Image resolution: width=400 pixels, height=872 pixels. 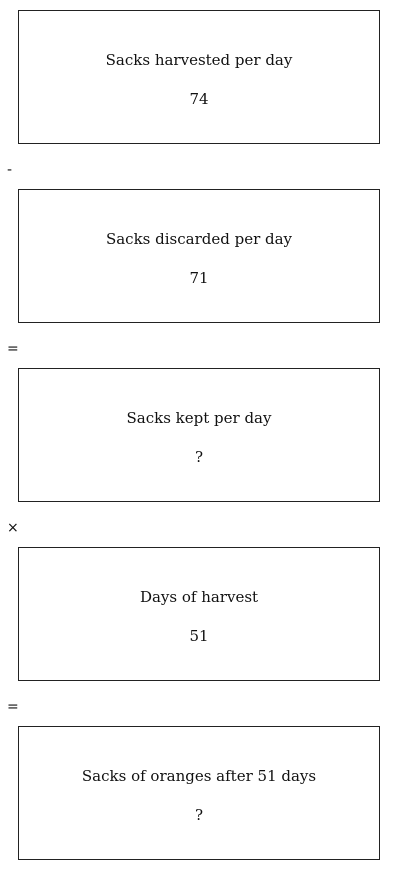 What do you see at coordinates (199, 256) in the screenshot?
I see `box-discarded: Sacks discarded per day 71` at bounding box center [199, 256].